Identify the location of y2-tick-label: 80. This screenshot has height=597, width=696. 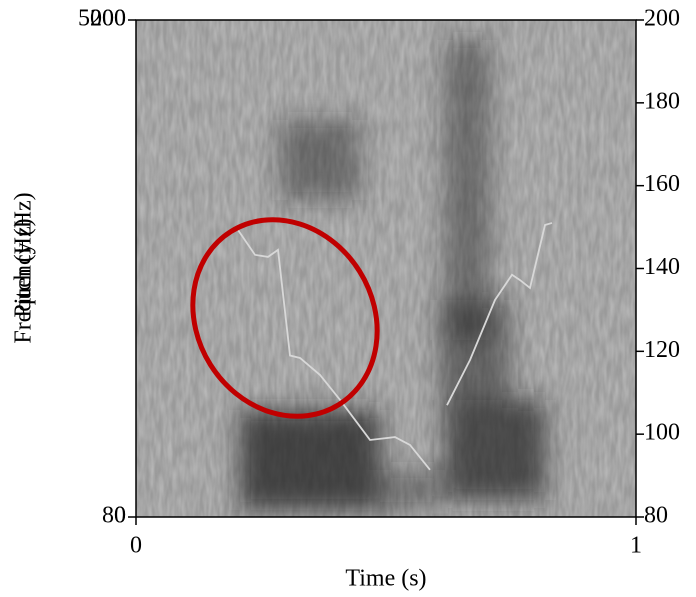
(656, 516).